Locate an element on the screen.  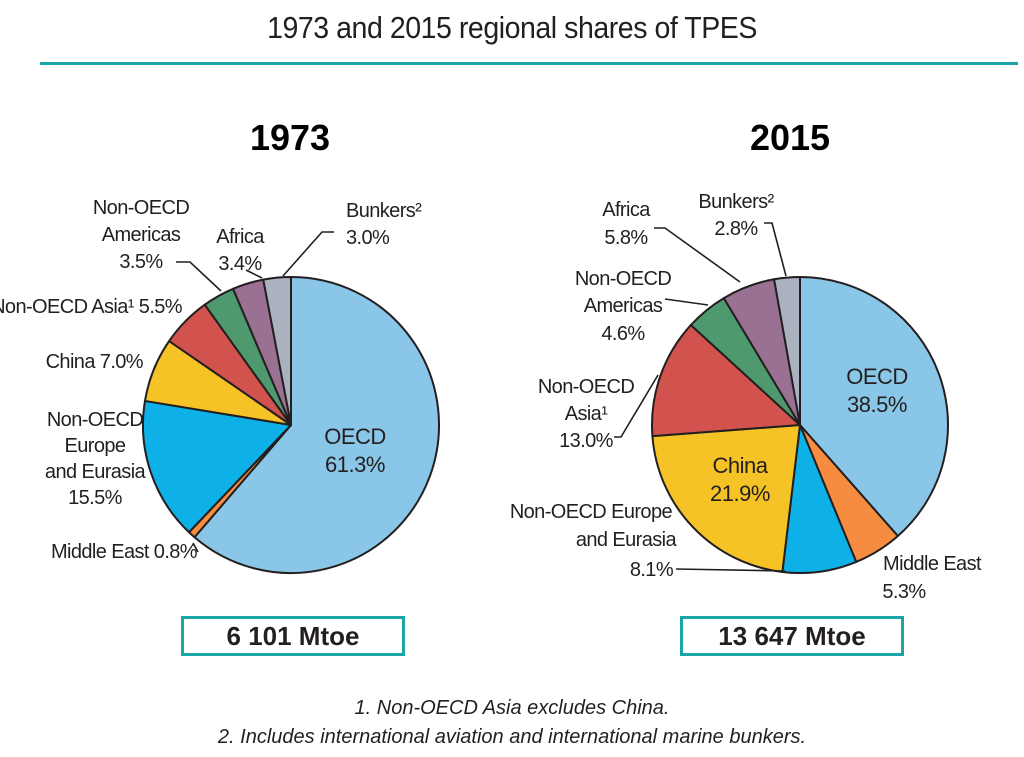
label-2015-middle-east-1: Middle East is located at coordinates (932, 564).